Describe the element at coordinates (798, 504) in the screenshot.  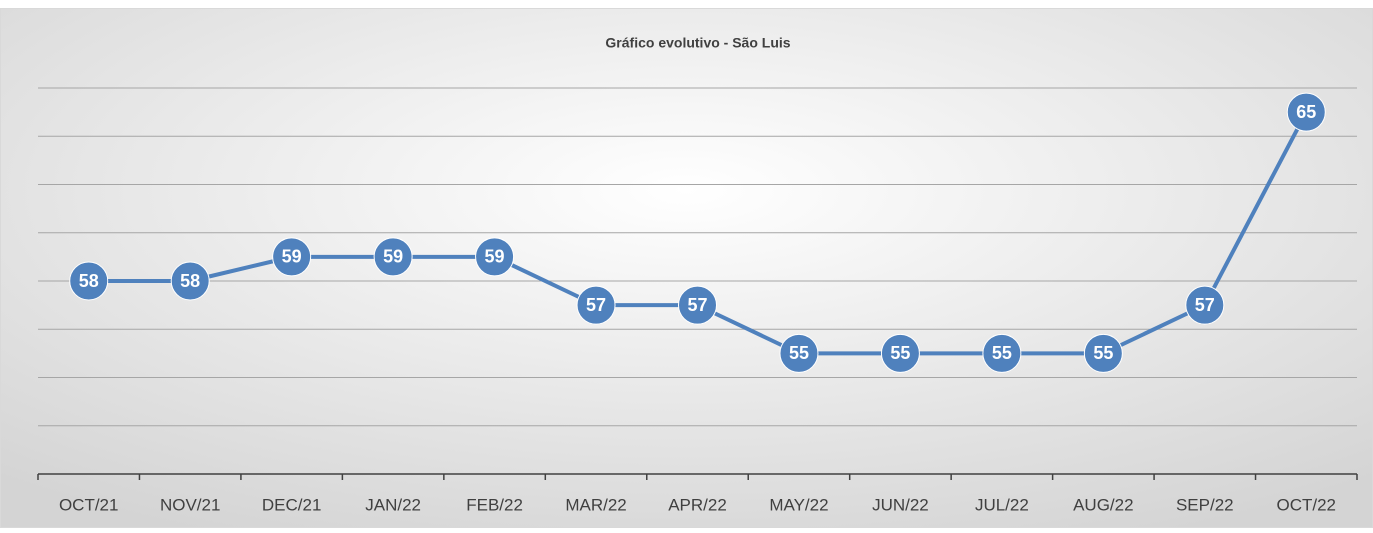
I see `x-tick-label: MAY/22` at that location.